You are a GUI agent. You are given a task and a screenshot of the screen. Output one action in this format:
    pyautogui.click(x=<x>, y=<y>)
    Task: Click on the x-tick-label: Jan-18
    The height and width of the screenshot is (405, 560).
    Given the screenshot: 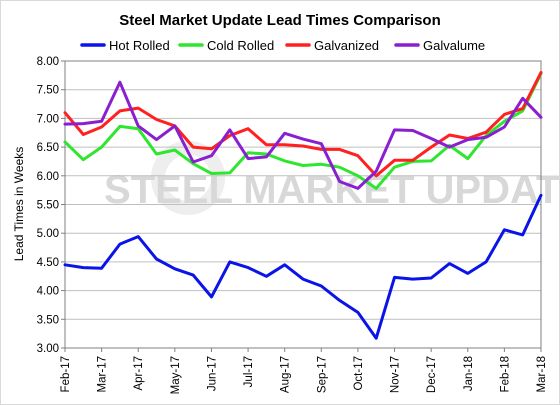 What is the action you would take?
    pyautogui.click(x=469, y=373)
    